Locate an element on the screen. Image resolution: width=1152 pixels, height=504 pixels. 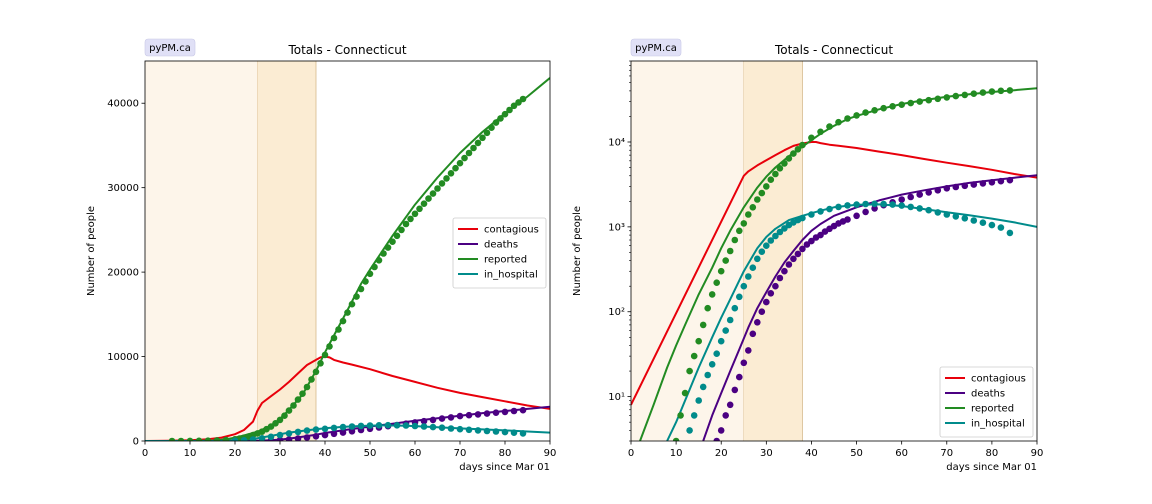
y-tick-label: 20000 is located at coordinates (123, 273).